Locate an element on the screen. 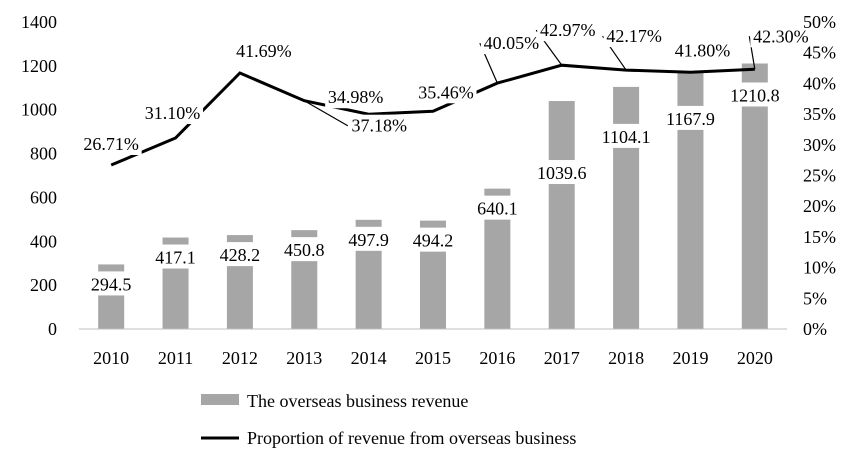 The image size is (857, 466). line-label-2015: 35.46% is located at coordinates (446, 92).